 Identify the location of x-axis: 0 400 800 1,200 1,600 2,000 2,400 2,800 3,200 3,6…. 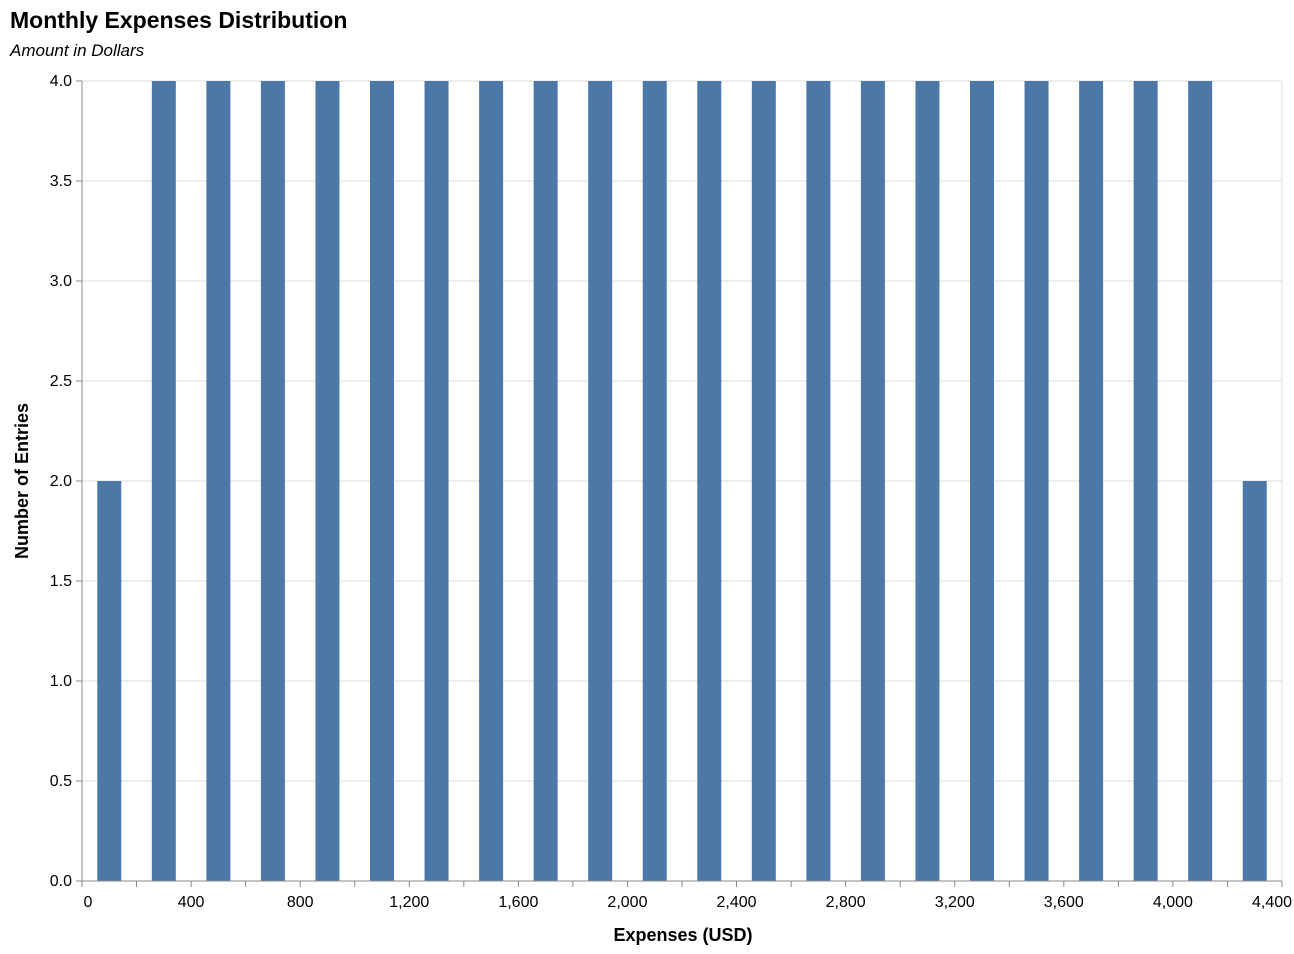
(686, 895).